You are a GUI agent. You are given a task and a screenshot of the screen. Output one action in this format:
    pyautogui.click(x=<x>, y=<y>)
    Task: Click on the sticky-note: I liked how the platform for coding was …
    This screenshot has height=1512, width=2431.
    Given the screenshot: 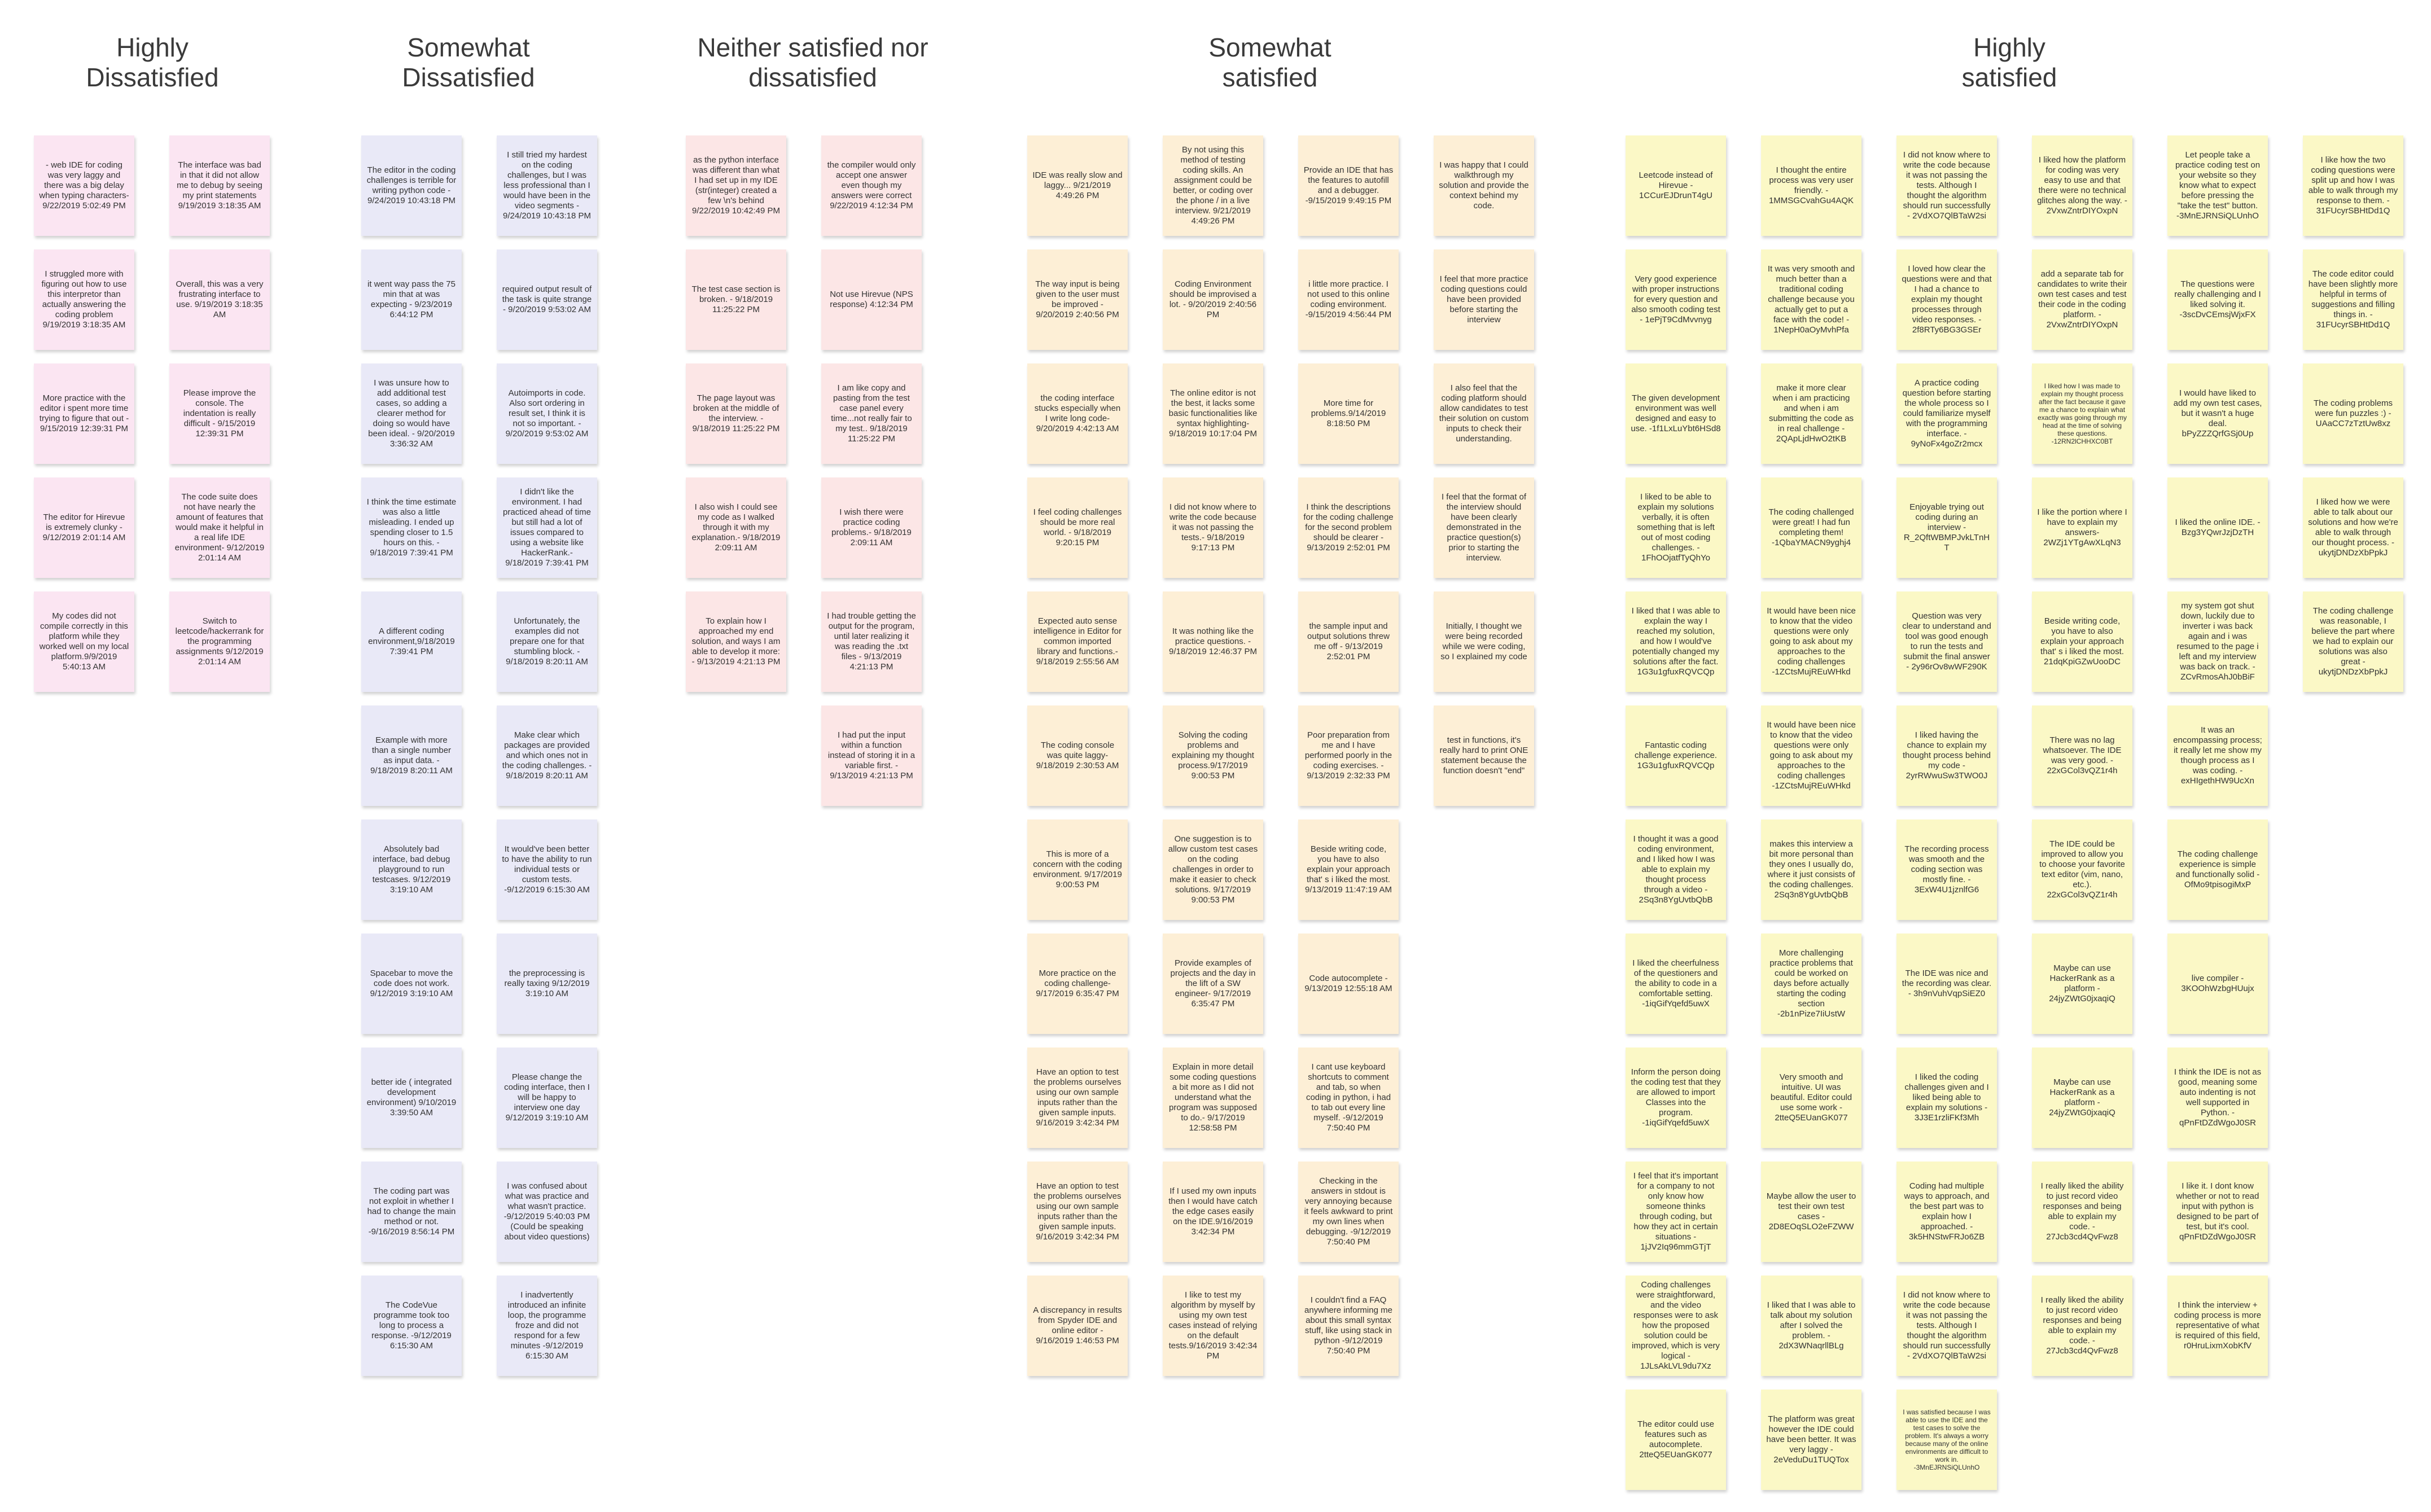 What is the action you would take?
    pyautogui.click(x=2082, y=185)
    